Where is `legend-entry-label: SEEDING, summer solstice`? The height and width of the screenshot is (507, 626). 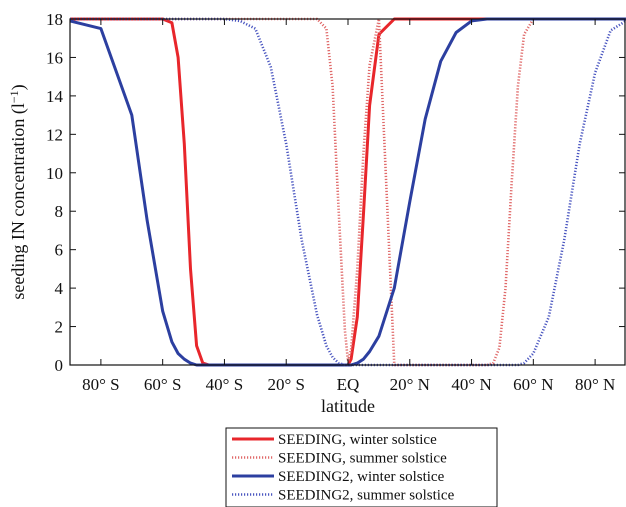 legend-entry-label: SEEDING, summer solstice is located at coordinates (362, 459).